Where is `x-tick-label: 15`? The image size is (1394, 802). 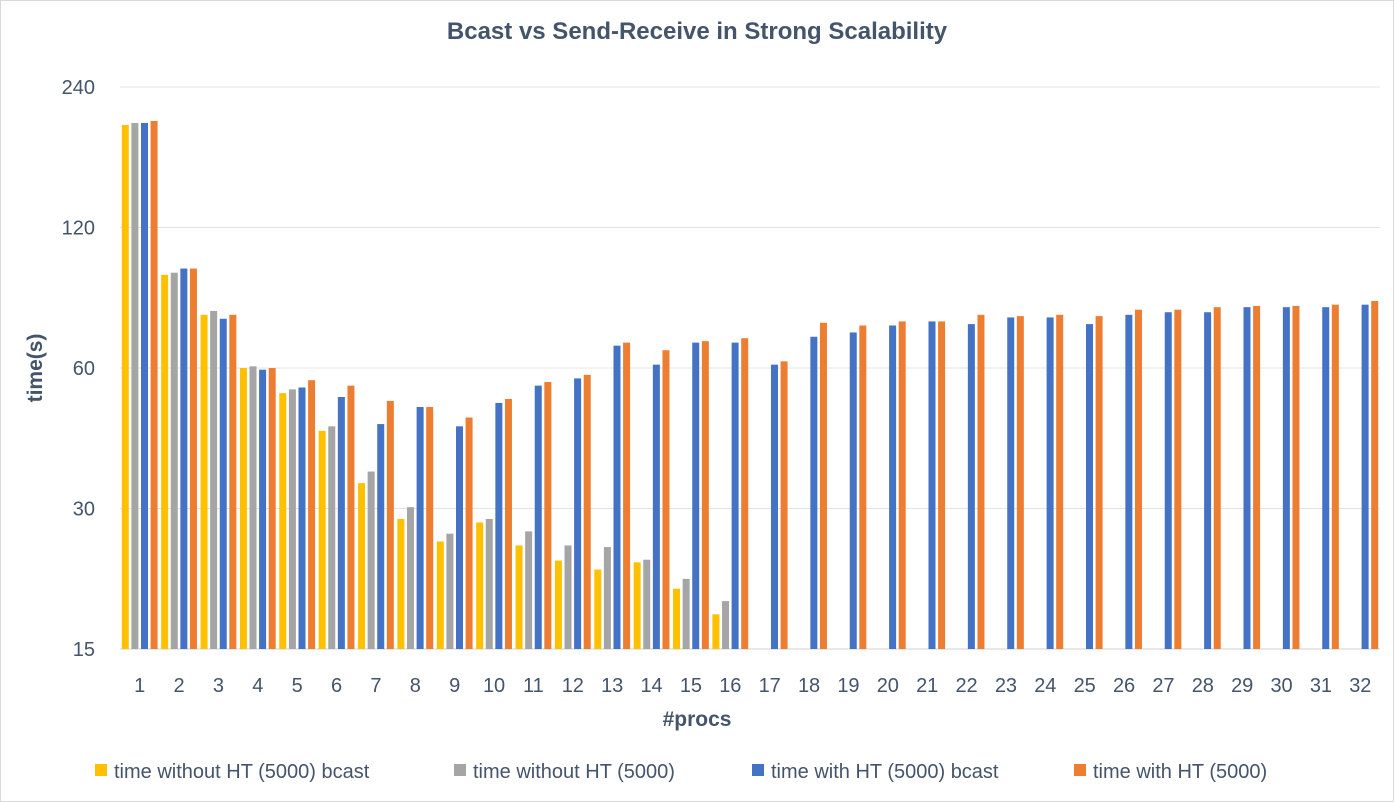
x-tick-label: 15 is located at coordinates (691, 686).